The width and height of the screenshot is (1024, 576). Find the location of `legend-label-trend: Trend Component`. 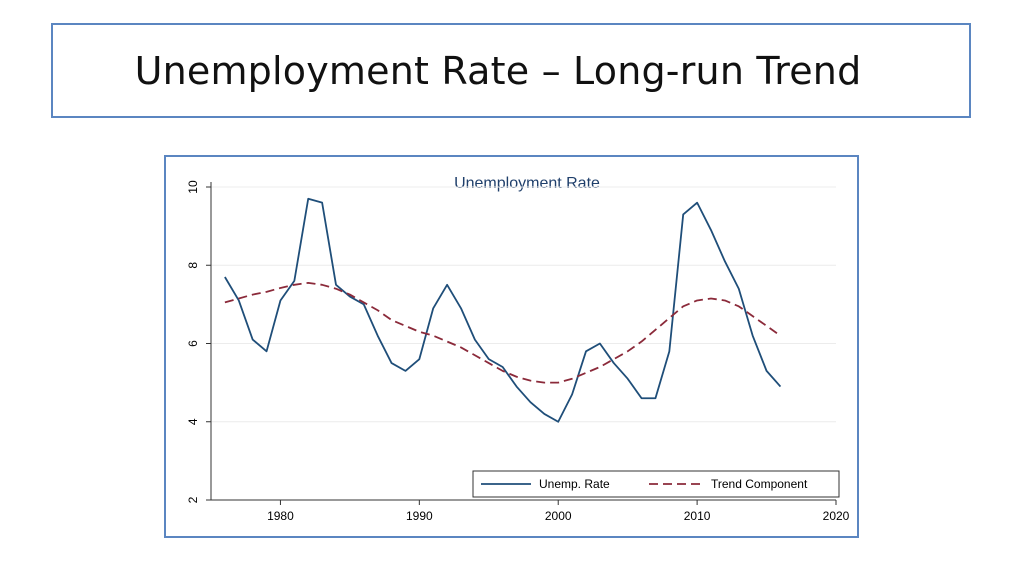

legend-label-trend: Trend Component is located at coordinates (759, 484).